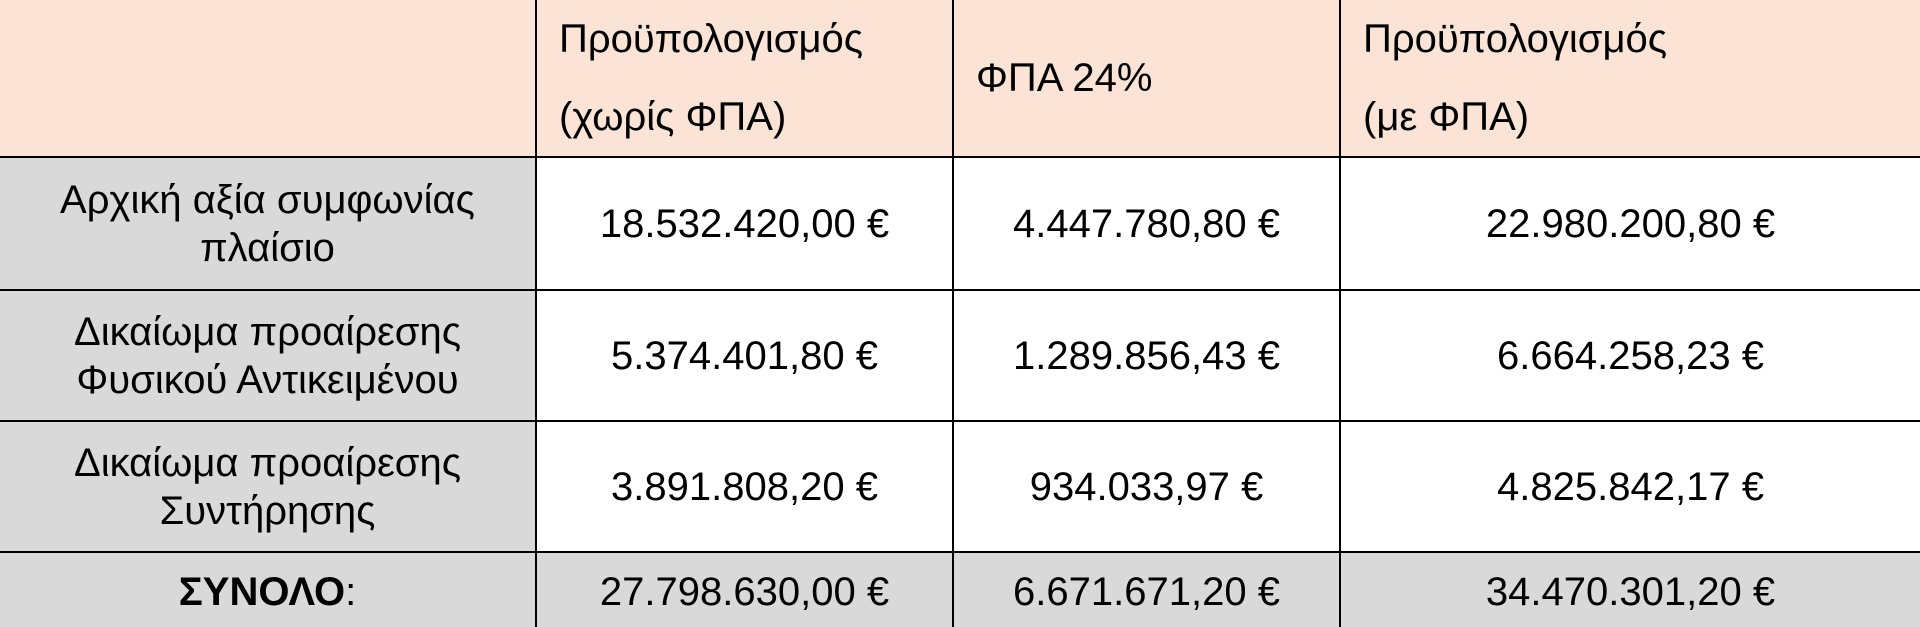 The width and height of the screenshot is (1920, 627). I want to click on amount-cell: 934.033,97 €, so click(1146, 486).